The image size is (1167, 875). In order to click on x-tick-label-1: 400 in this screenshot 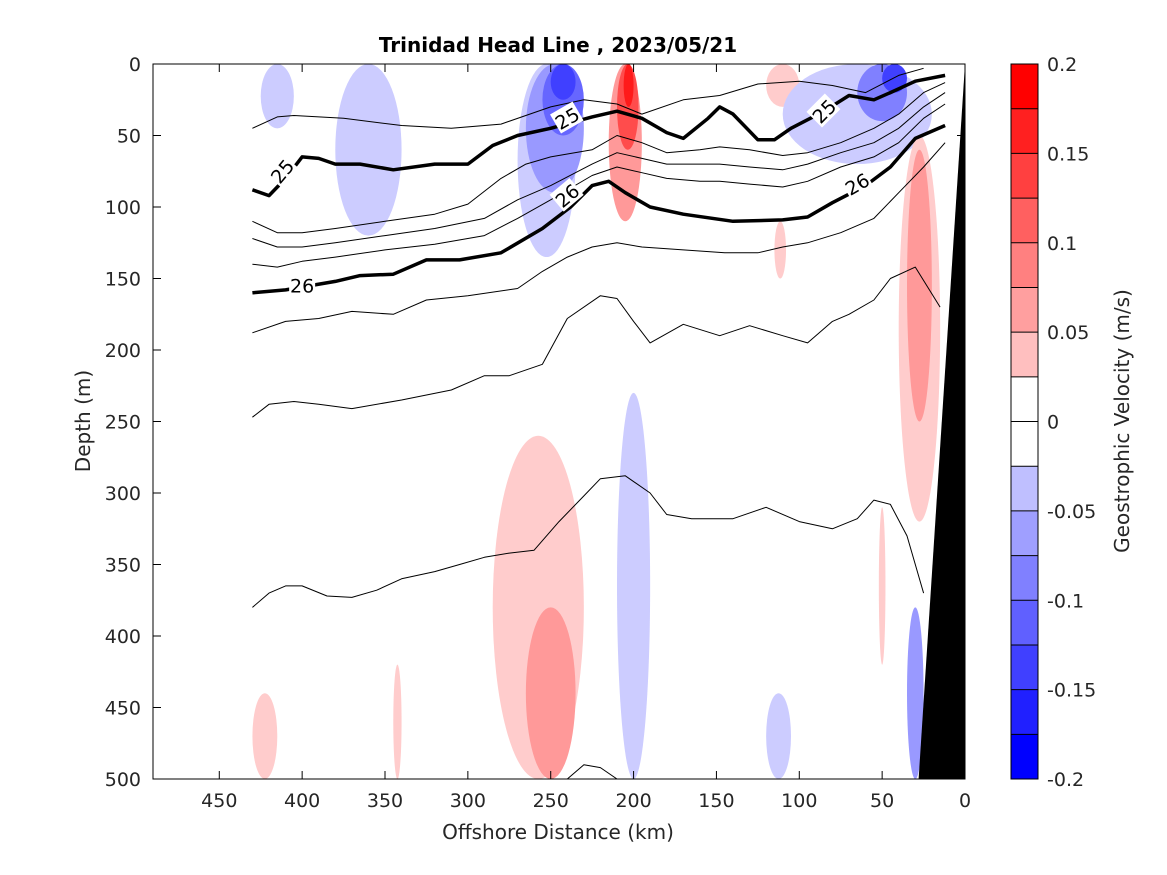, I will do `click(302, 801)`.